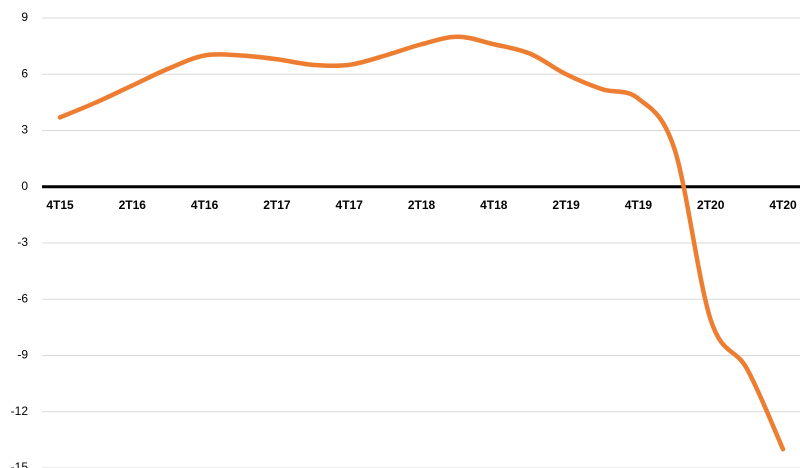  I want to click on y-tick-label: -9, so click(22, 355).